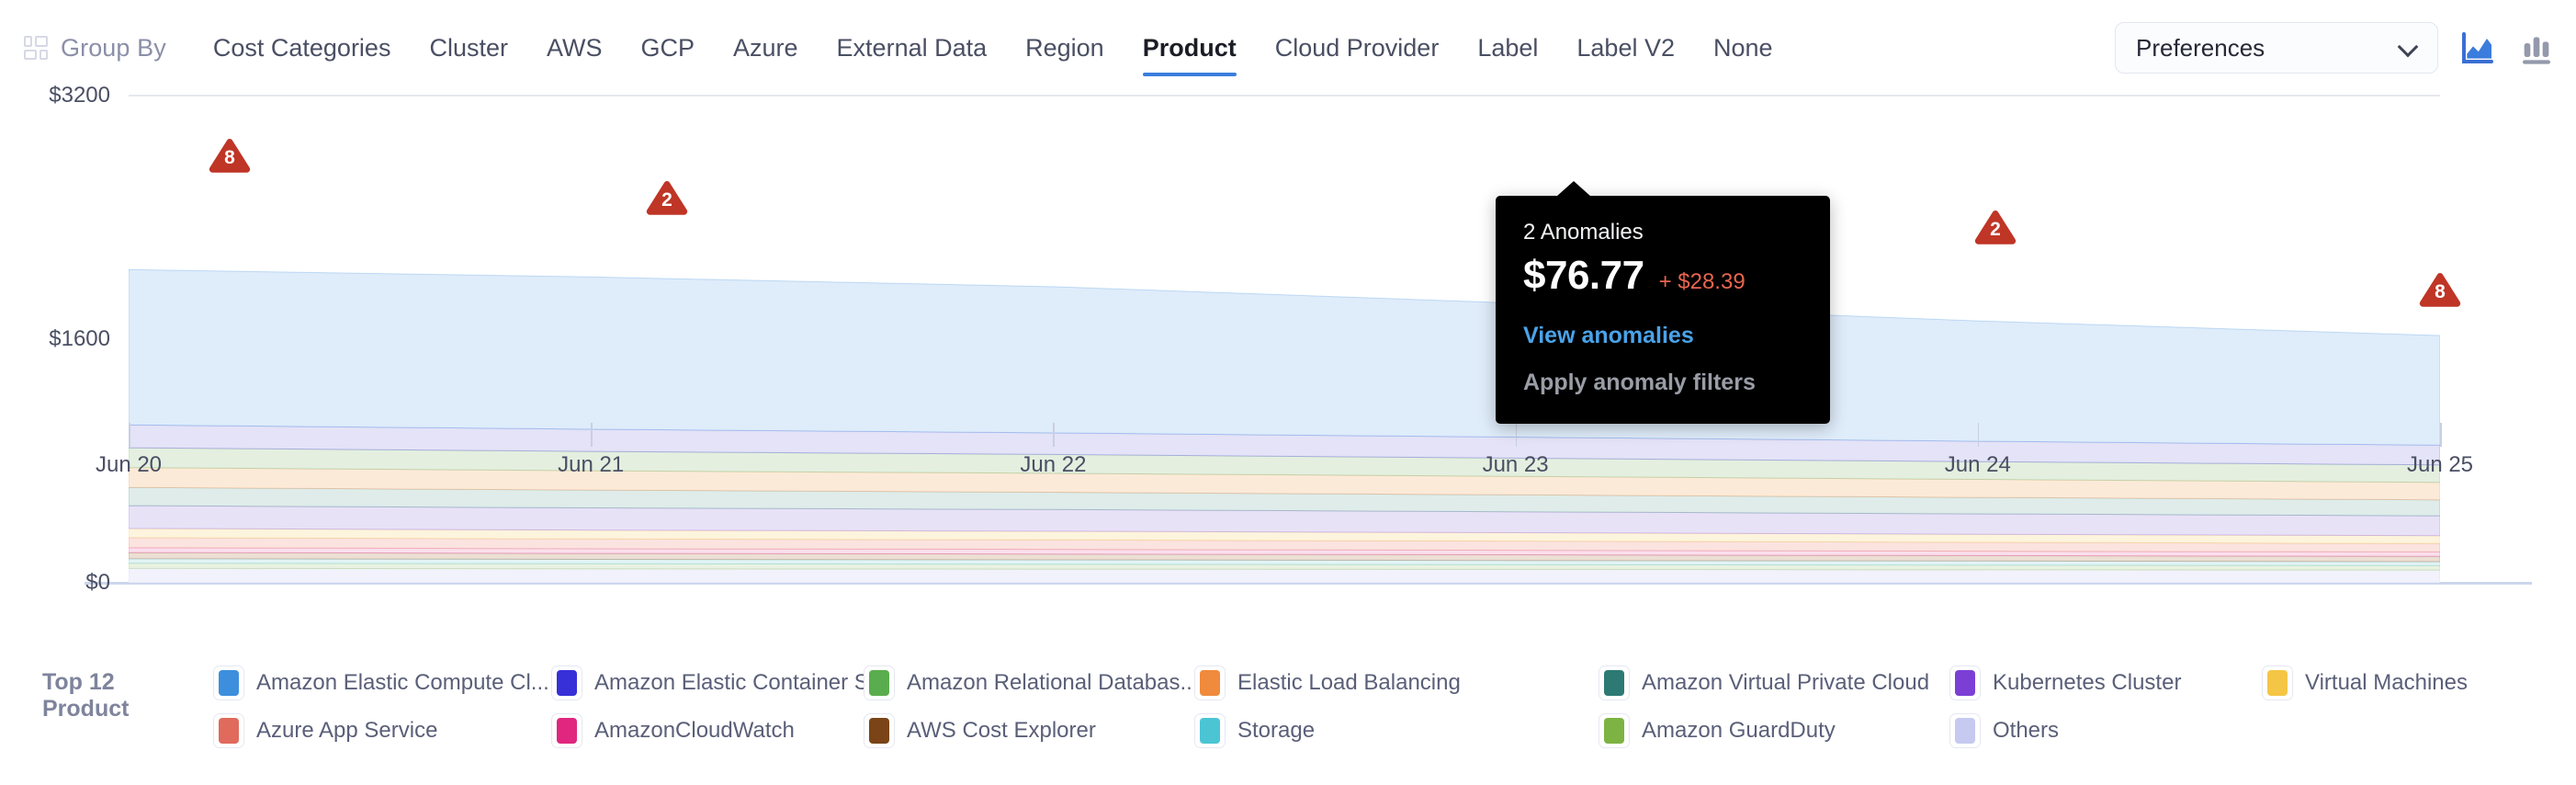 The image size is (2576, 785). Describe the element at coordinates (347, 730) in the screenshot. I see `legend-label: Azure App Service` at that location.